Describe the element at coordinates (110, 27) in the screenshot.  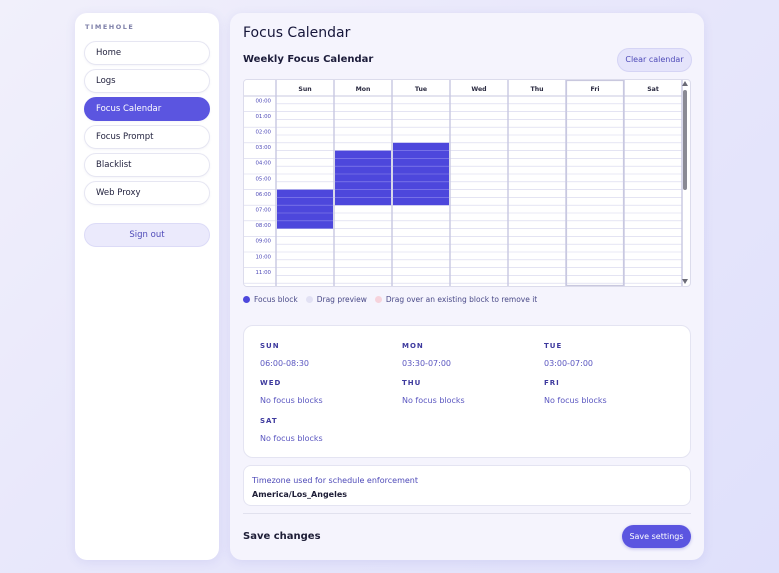
I see `brand-label: TIMEHOLE` at that location.